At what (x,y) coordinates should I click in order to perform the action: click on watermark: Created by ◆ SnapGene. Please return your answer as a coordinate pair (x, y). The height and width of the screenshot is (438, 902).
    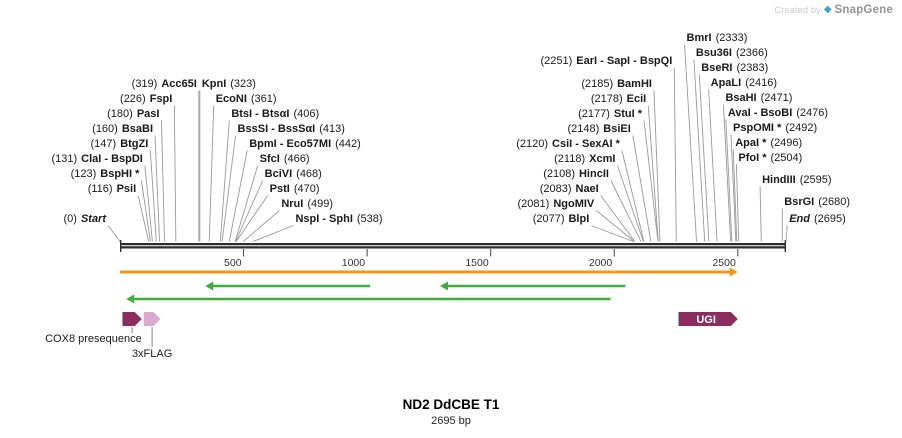
    Looking at the image, I should click on (833, 10).